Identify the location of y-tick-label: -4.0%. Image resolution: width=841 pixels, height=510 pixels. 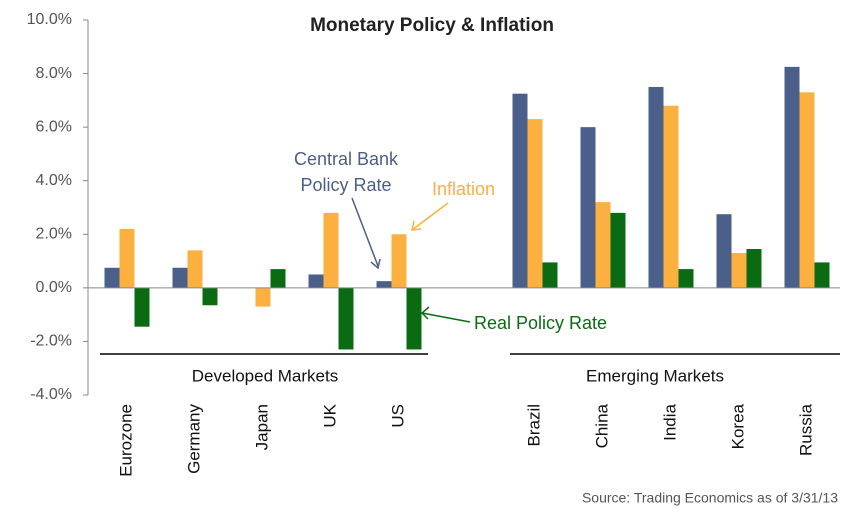
(51, 394).